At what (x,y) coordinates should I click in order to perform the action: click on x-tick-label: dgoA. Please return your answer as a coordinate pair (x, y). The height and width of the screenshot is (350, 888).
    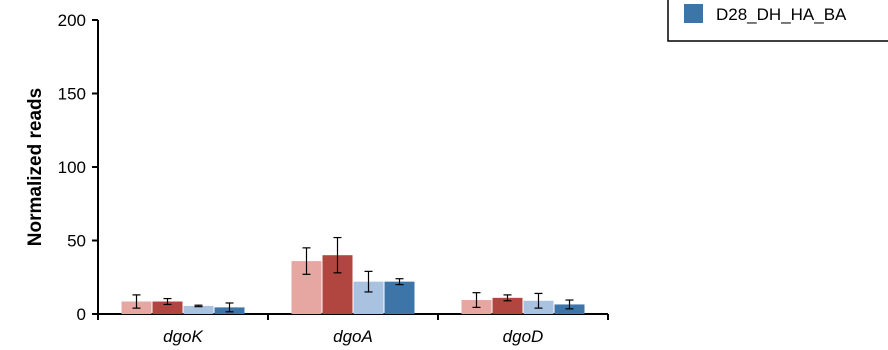
    Looking at the image, I should click on (353, 336).